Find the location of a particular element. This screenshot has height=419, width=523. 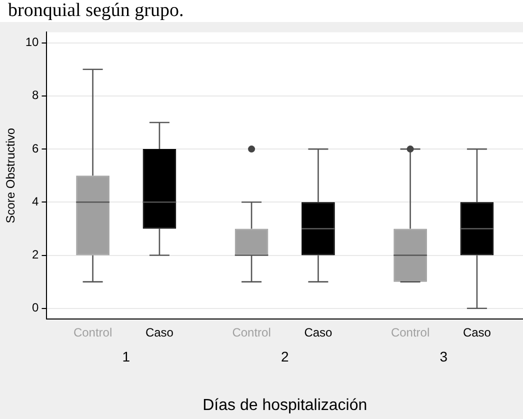

y-tick-label: 10 is located at coordinates (32, 42).